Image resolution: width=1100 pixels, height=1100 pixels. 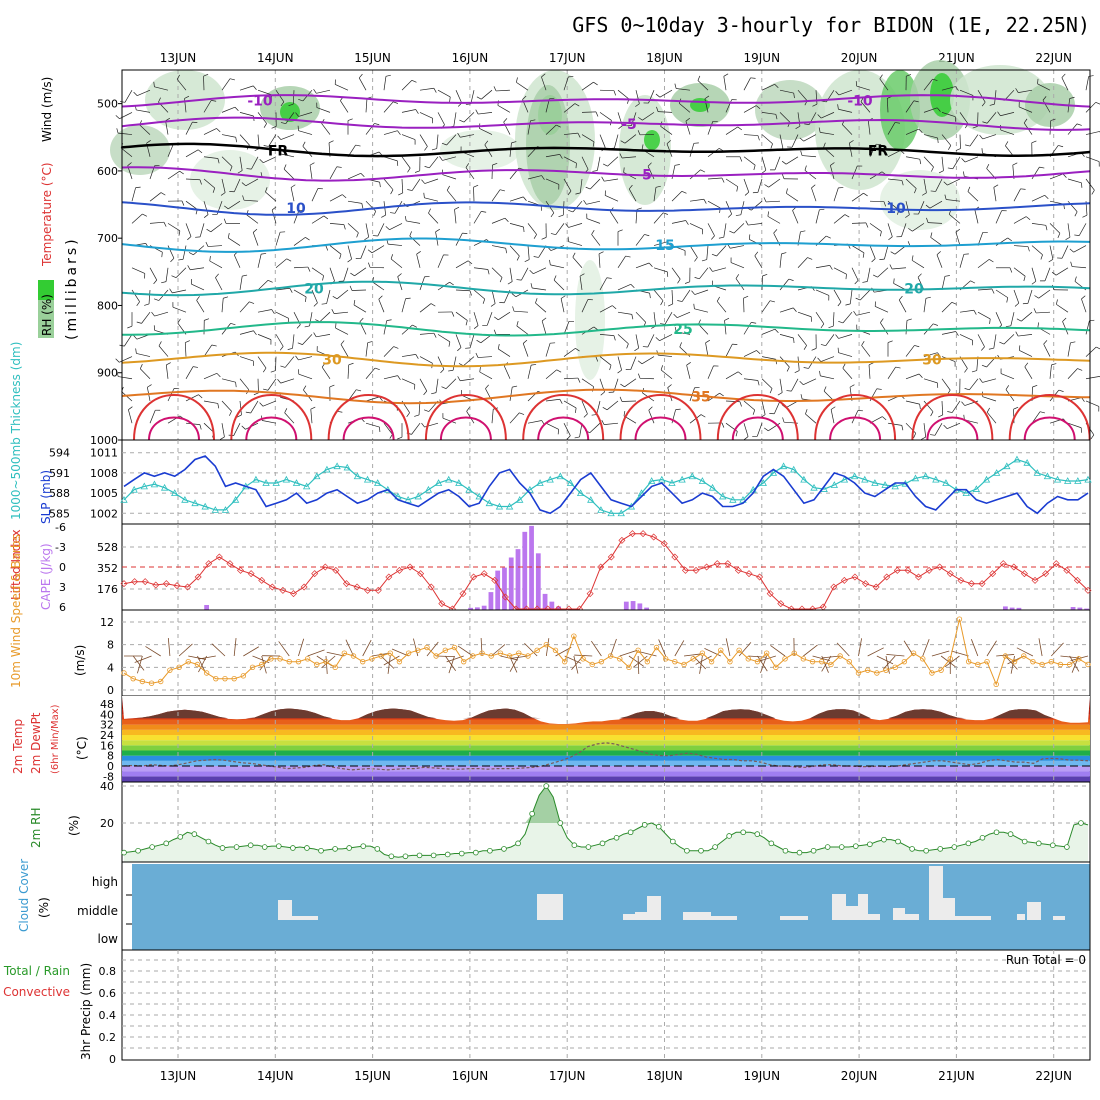 What do you see at coordinates (60, 547) in the screenshot?
I see `li-tick: -3` at bounding box center [60, 547].